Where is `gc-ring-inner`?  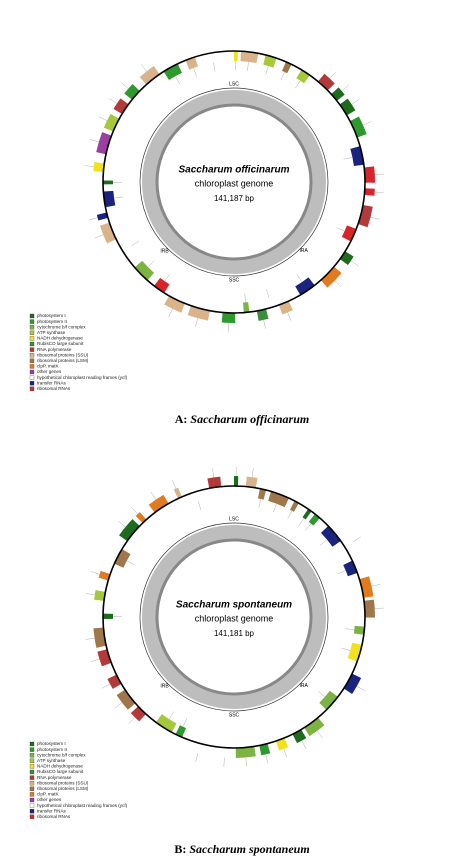 gc-ring-inner is located at coordinates (234, 182).